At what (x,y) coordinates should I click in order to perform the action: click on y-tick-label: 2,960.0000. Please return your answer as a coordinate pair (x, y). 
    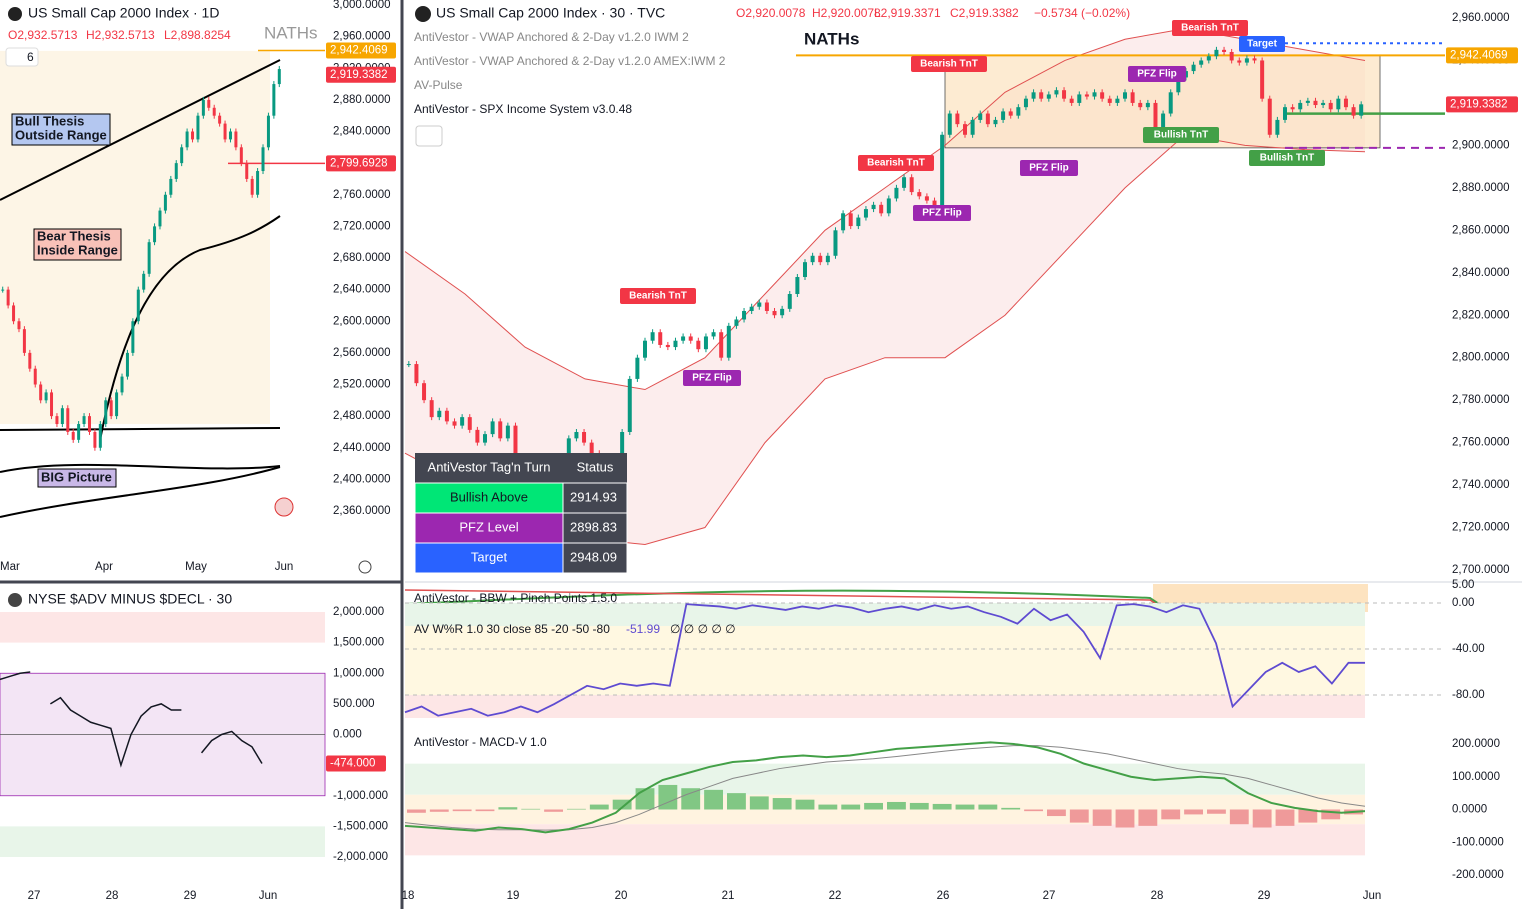
    Looking at the image, I should click on (362, 37).